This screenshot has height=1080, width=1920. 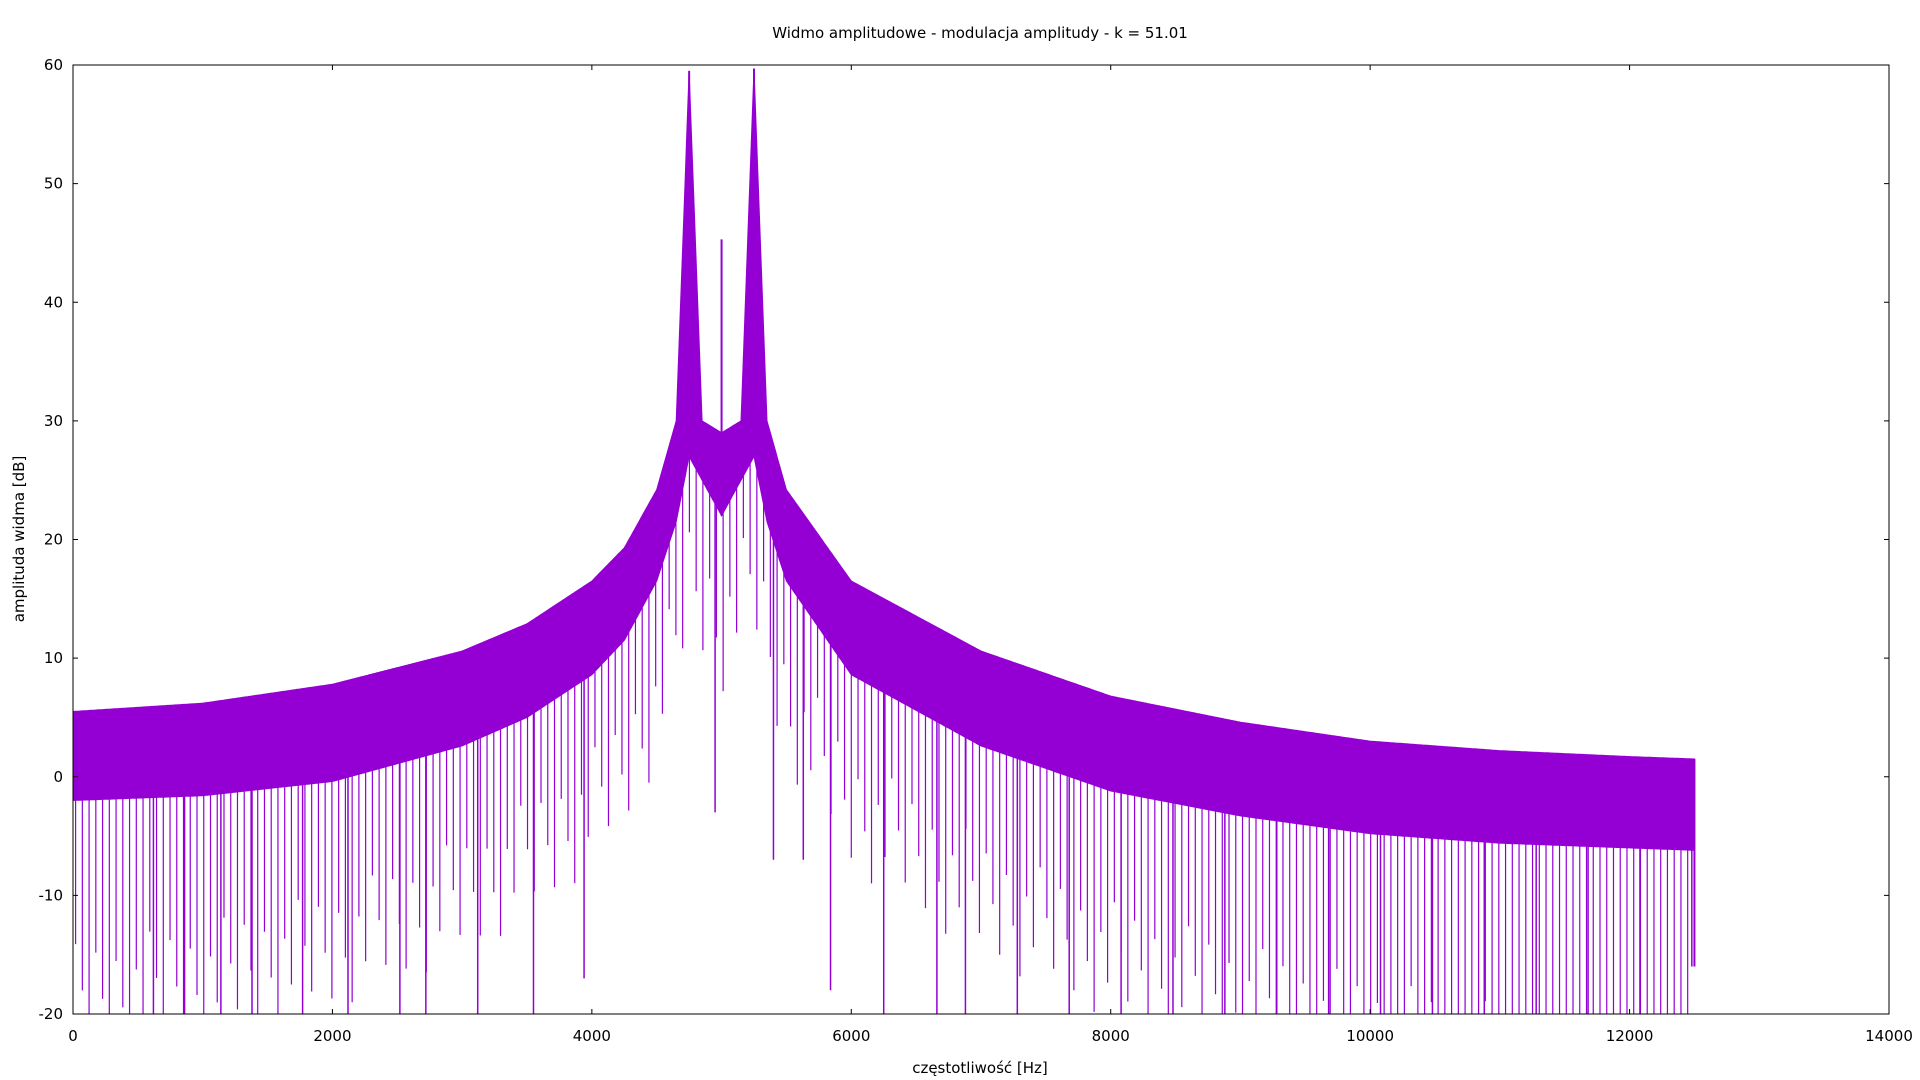 What do you see at coordinates (53, 540) in the screenshot?
I see `y-tick-label: 20` at bounding box center [53, 540].